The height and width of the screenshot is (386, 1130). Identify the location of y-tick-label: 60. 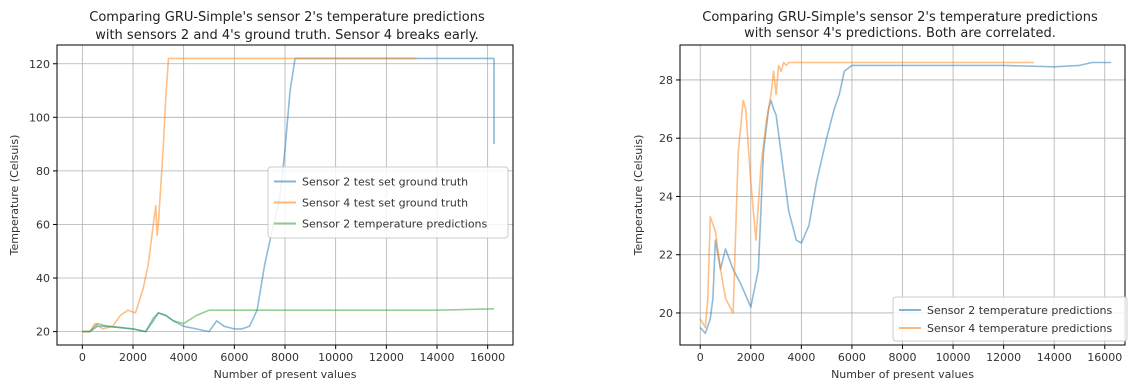
(43, 224).